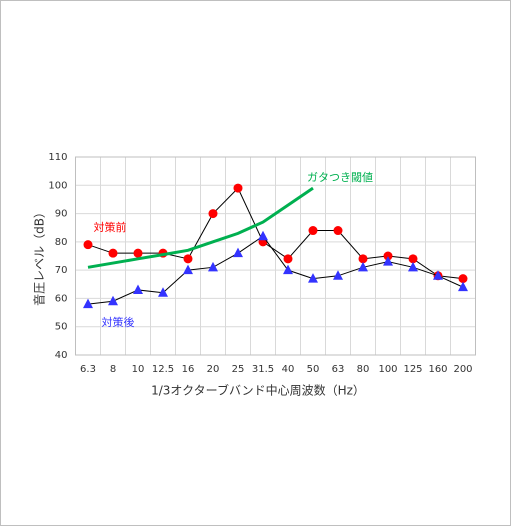  What do you see at coordinates (258, 390) in the screenshot?
I see `x-axis-label: 1/3オクターブバンド中心周波数（Hz）` at bounding box center [258, 390].